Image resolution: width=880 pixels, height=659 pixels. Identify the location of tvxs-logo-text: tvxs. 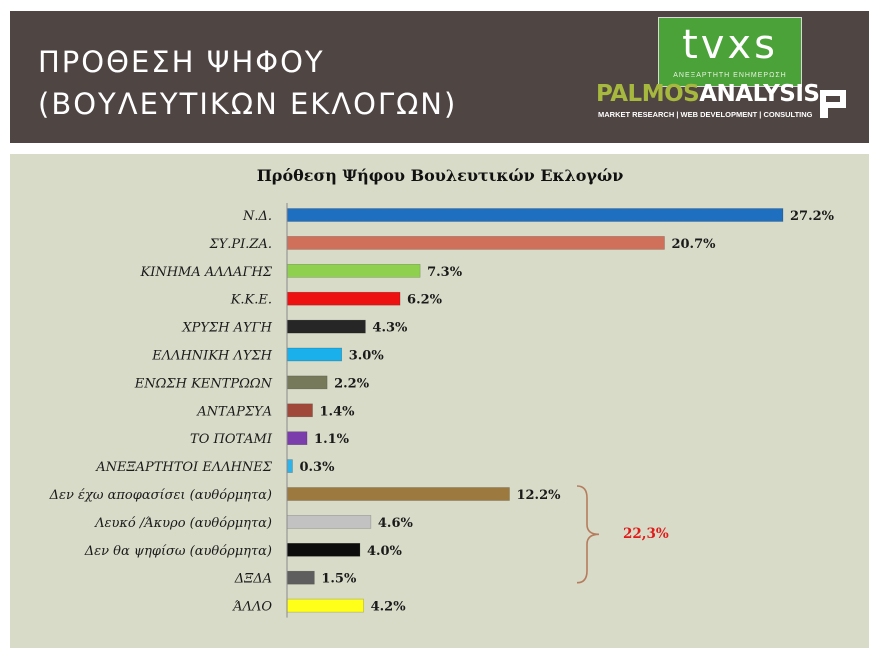
(730, 45).